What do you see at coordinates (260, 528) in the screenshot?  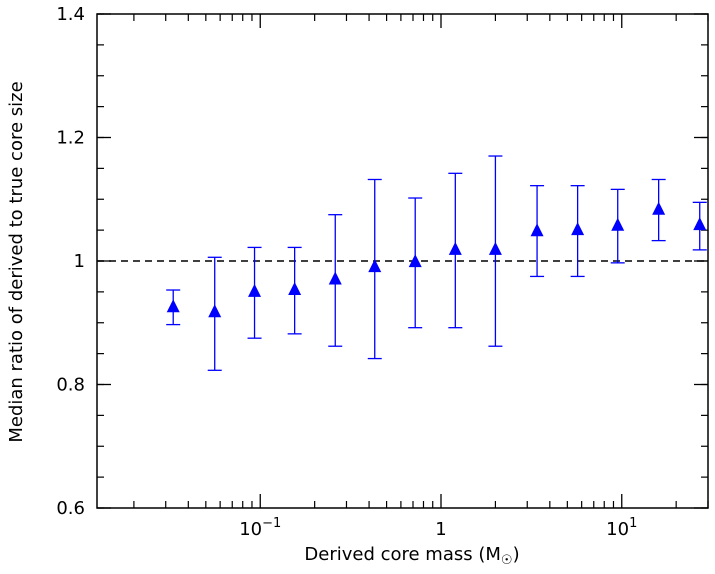 I see `x-tick-label: 10⁻¹` at bounding box center [260, 528].